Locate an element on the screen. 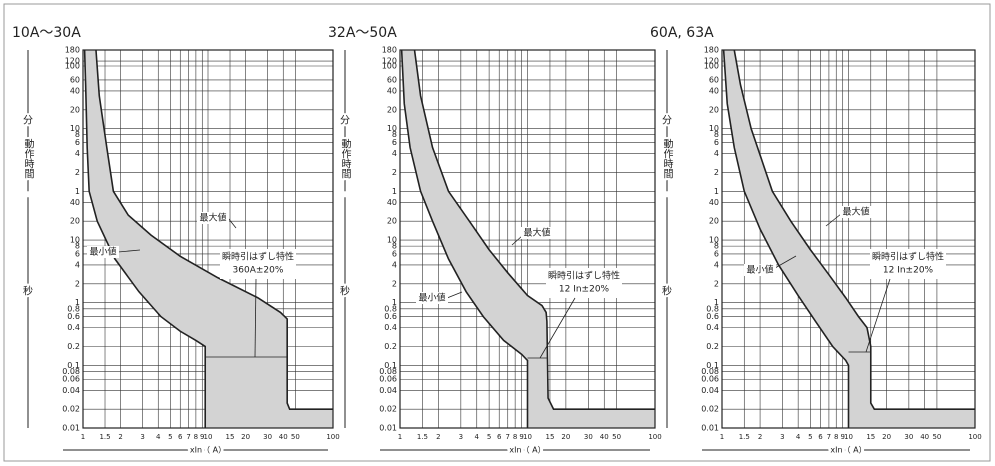  seconds-label: 秒 is located at coordinates (667, 291).